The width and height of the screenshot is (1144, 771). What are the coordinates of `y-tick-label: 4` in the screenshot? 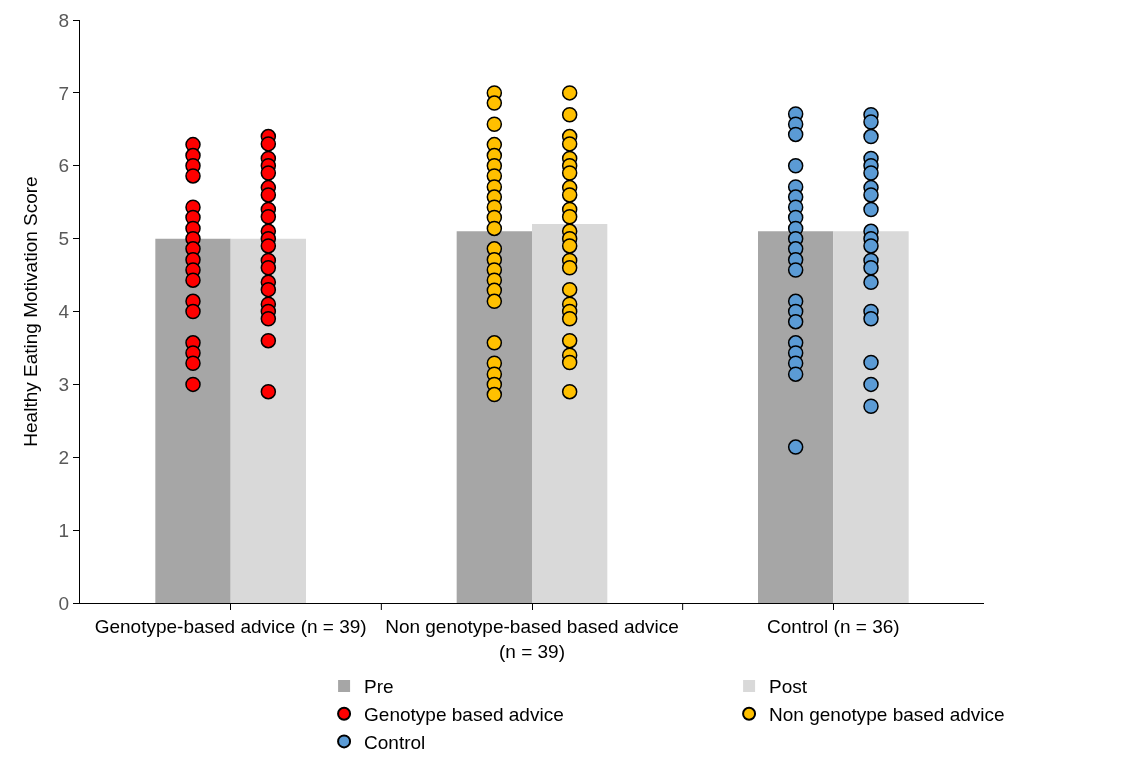 It's located at (64, 312).